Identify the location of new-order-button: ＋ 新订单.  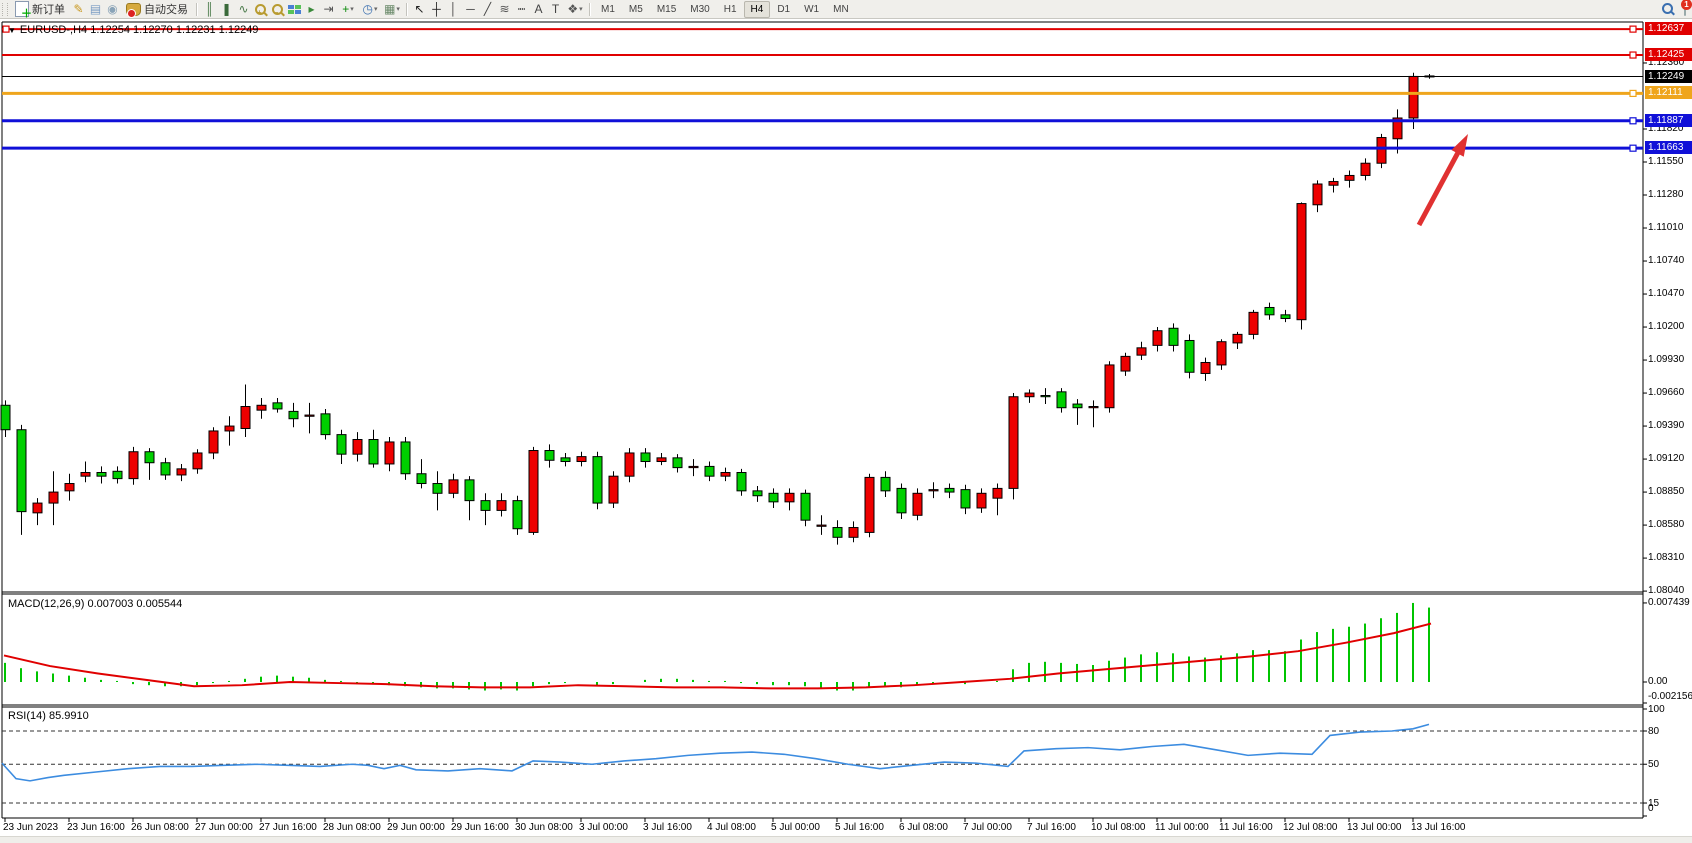
(40, 10).